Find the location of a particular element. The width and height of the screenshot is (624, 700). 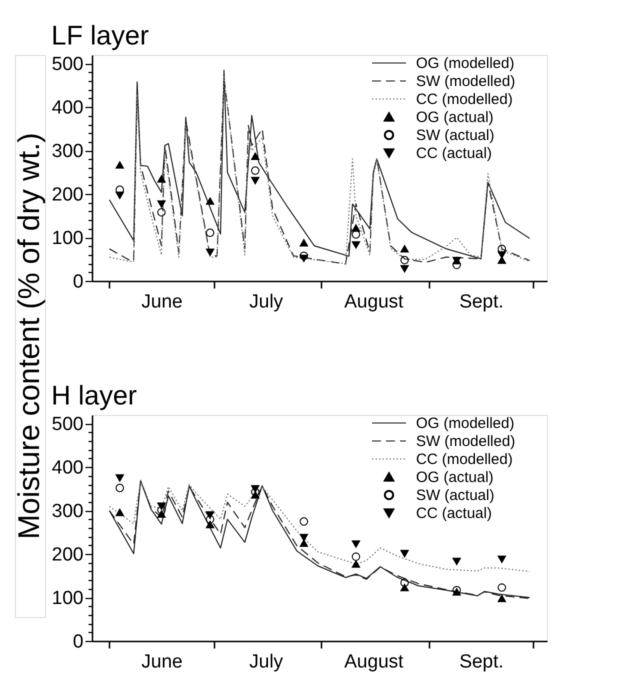

chart-title: H layer is located at coordinates (94, 395).